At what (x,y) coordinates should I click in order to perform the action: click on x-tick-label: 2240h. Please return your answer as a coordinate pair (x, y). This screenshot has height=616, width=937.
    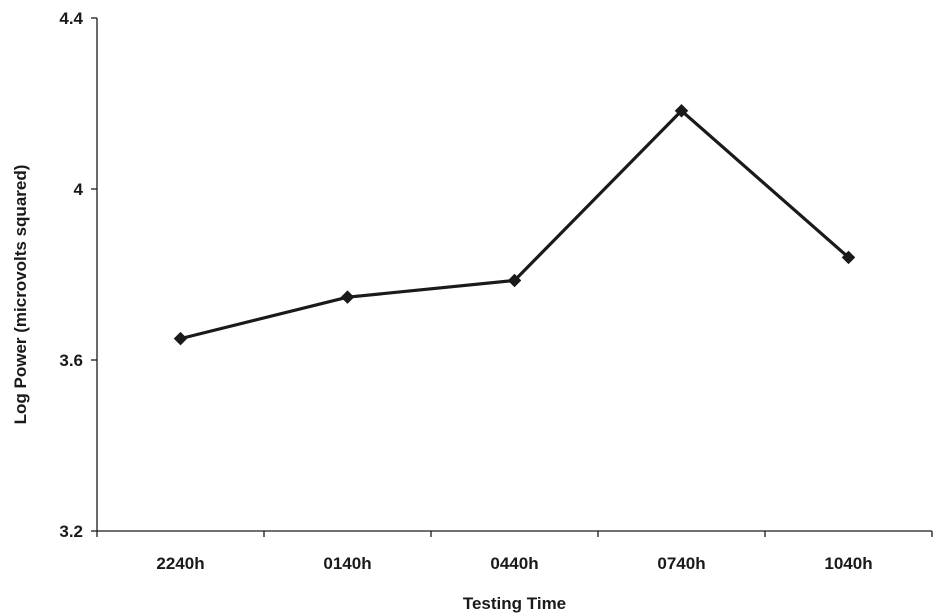
    Looking at the image, I should click on (180, 563).